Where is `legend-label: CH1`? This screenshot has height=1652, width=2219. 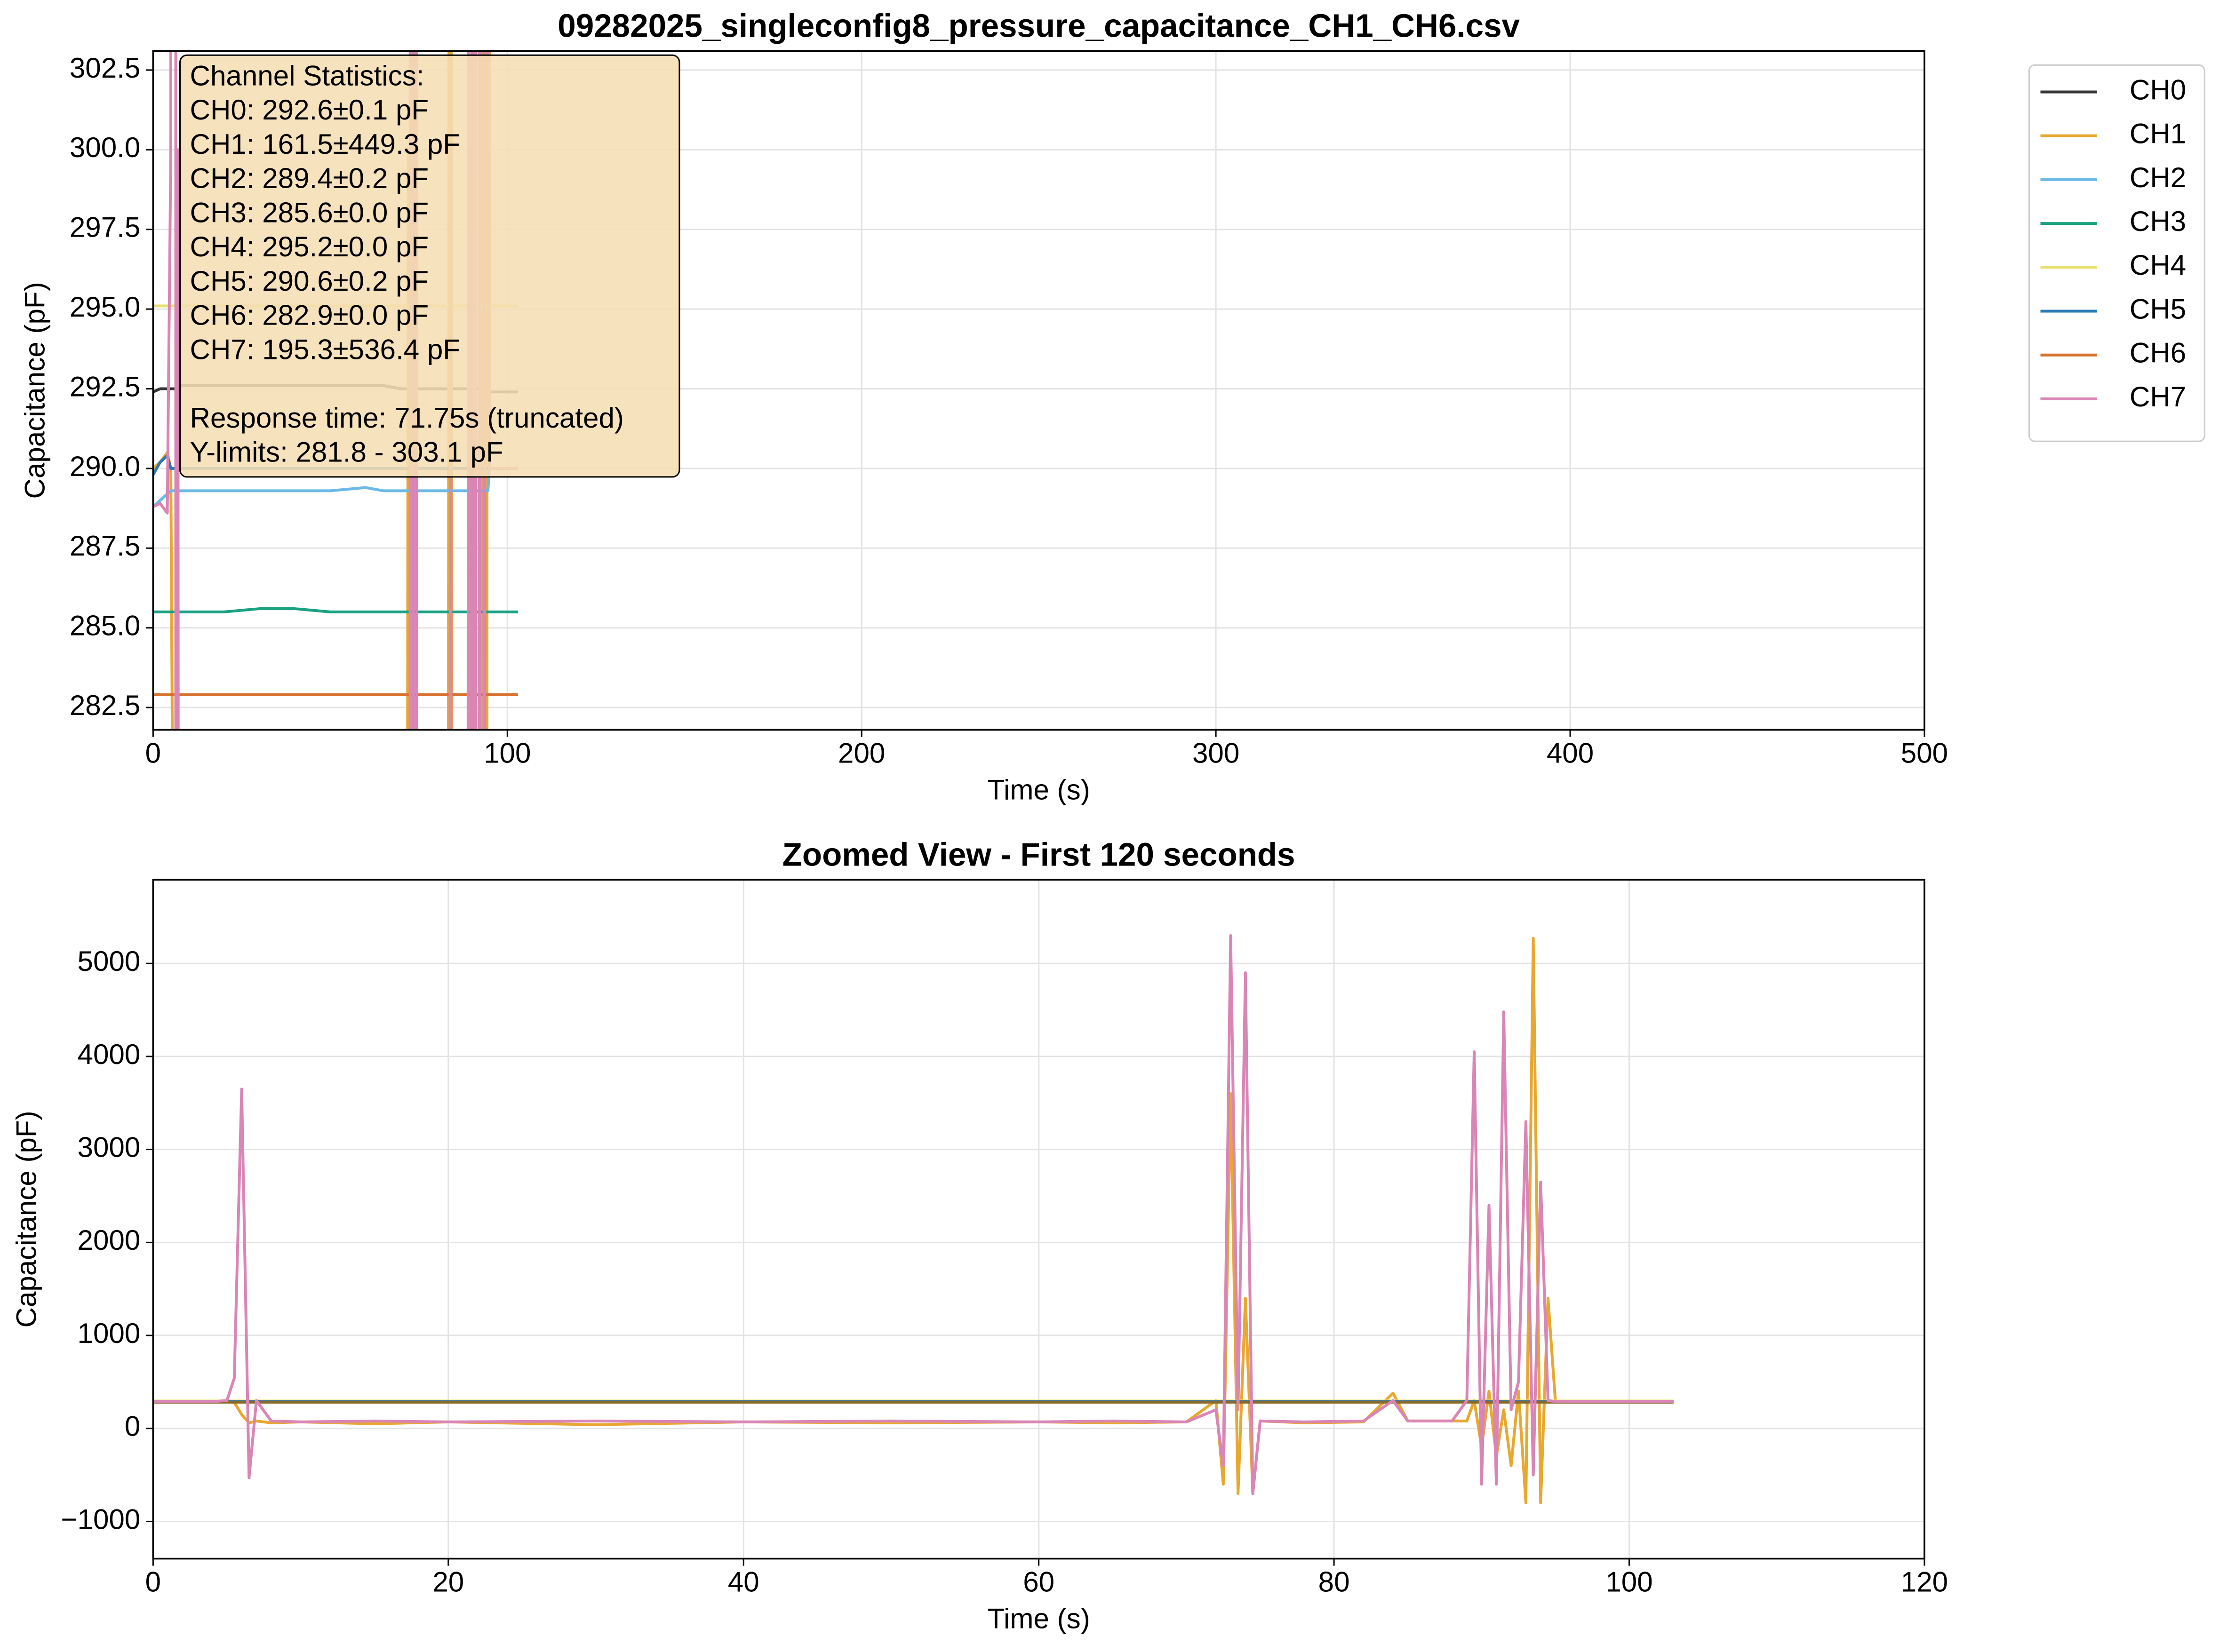
legend-label: CH1 is located at coordinates (2158, 134).